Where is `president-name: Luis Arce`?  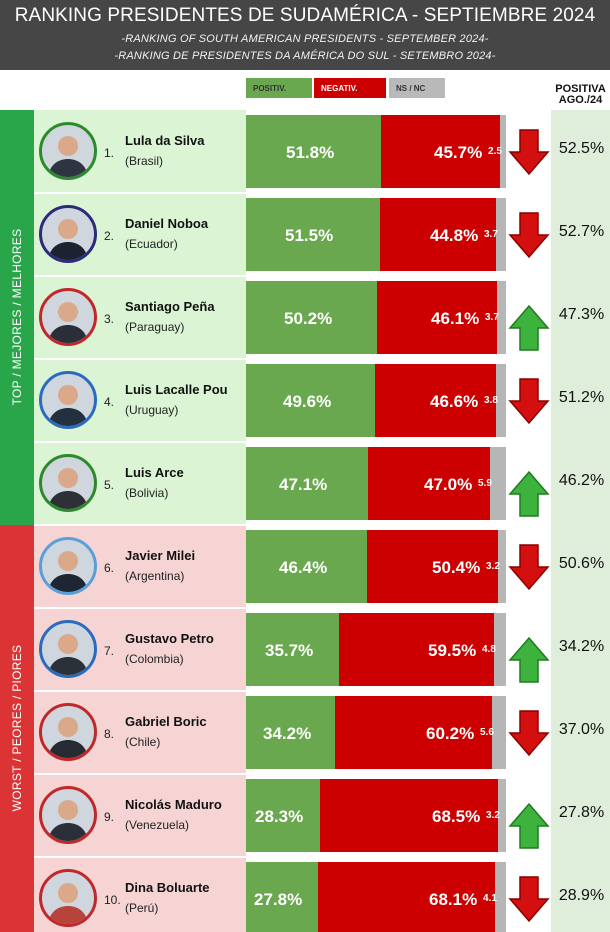
president-name: Luis Arce is located at coordinates (154, 472).